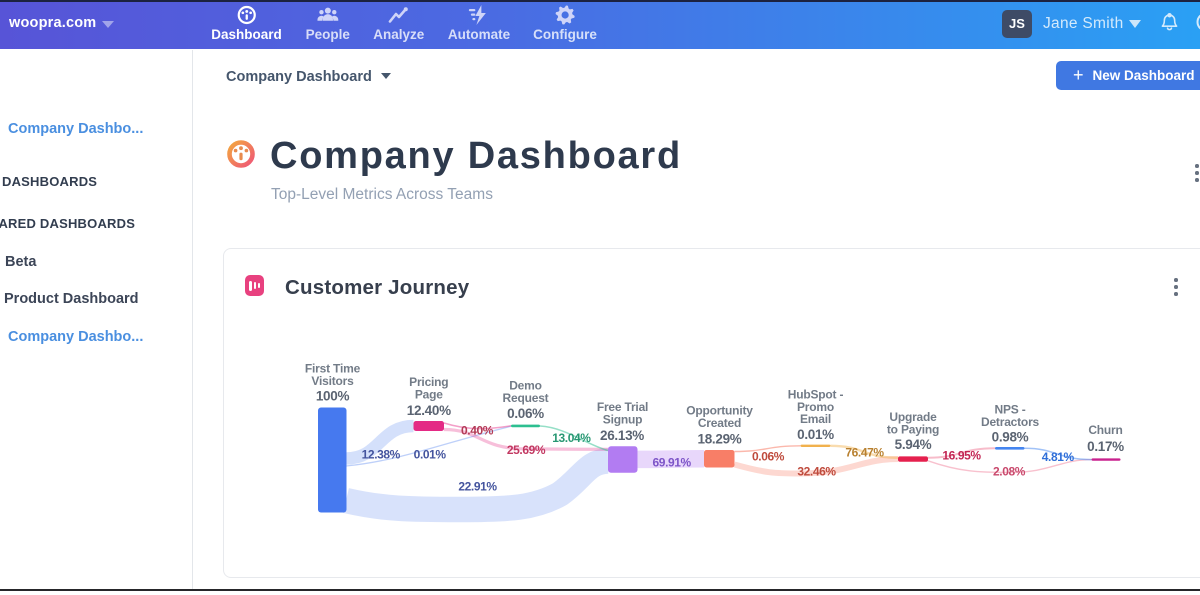 The image size is (1200, 595). I want to click on svg-text: 12.38%, so click(381, 455).